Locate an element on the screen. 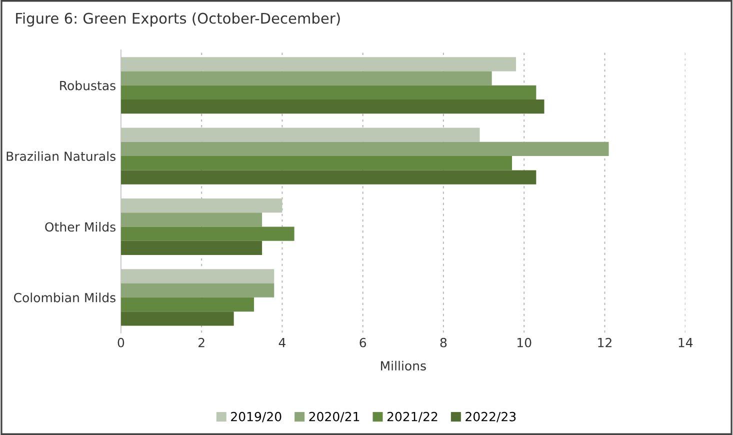  legend-label: 2020/21 is located at coordinates (334, 417).